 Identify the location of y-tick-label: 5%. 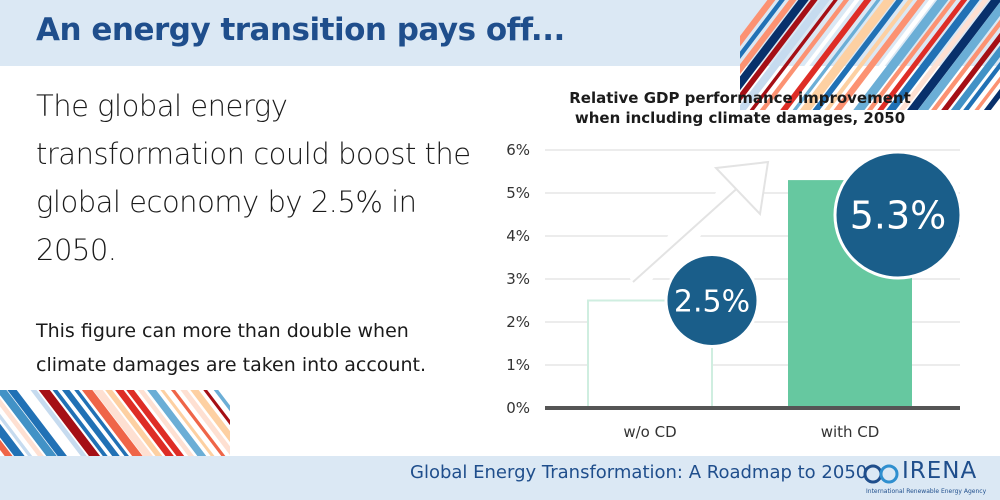
(518, 193).